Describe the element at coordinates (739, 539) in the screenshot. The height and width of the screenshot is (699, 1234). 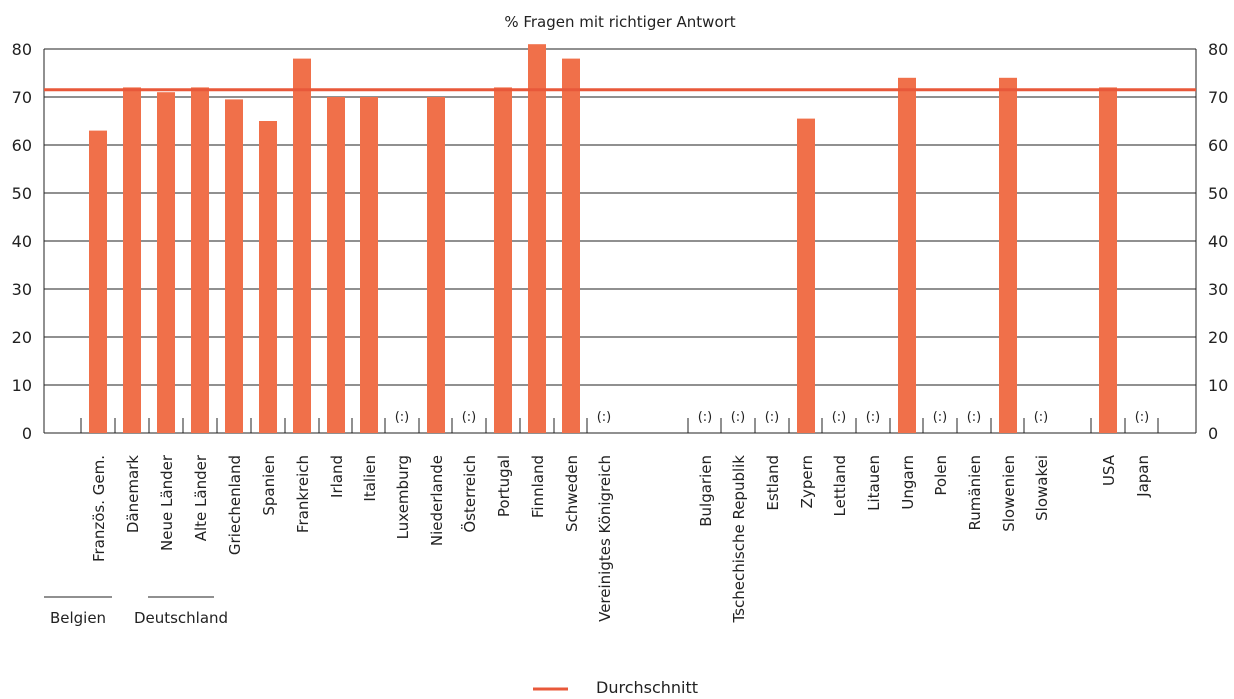
I see `x-tick-label: Tschechische Republik` at that location.